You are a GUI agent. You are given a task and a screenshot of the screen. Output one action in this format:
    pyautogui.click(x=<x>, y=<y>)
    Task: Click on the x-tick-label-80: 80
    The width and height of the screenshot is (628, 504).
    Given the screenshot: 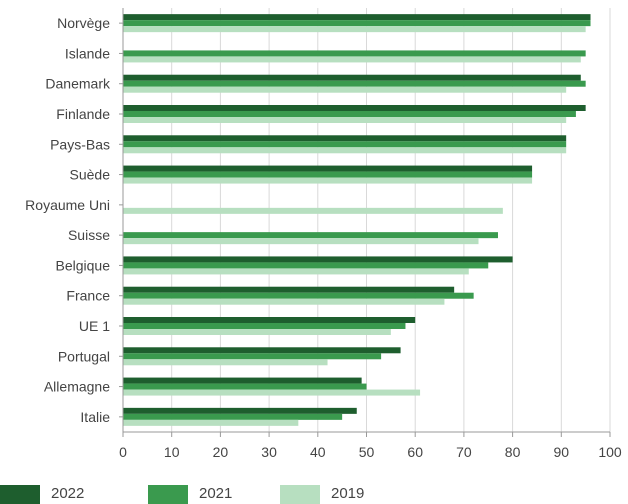 What is the action you would take?
    pyautogui.click(x=513, y=452)
    